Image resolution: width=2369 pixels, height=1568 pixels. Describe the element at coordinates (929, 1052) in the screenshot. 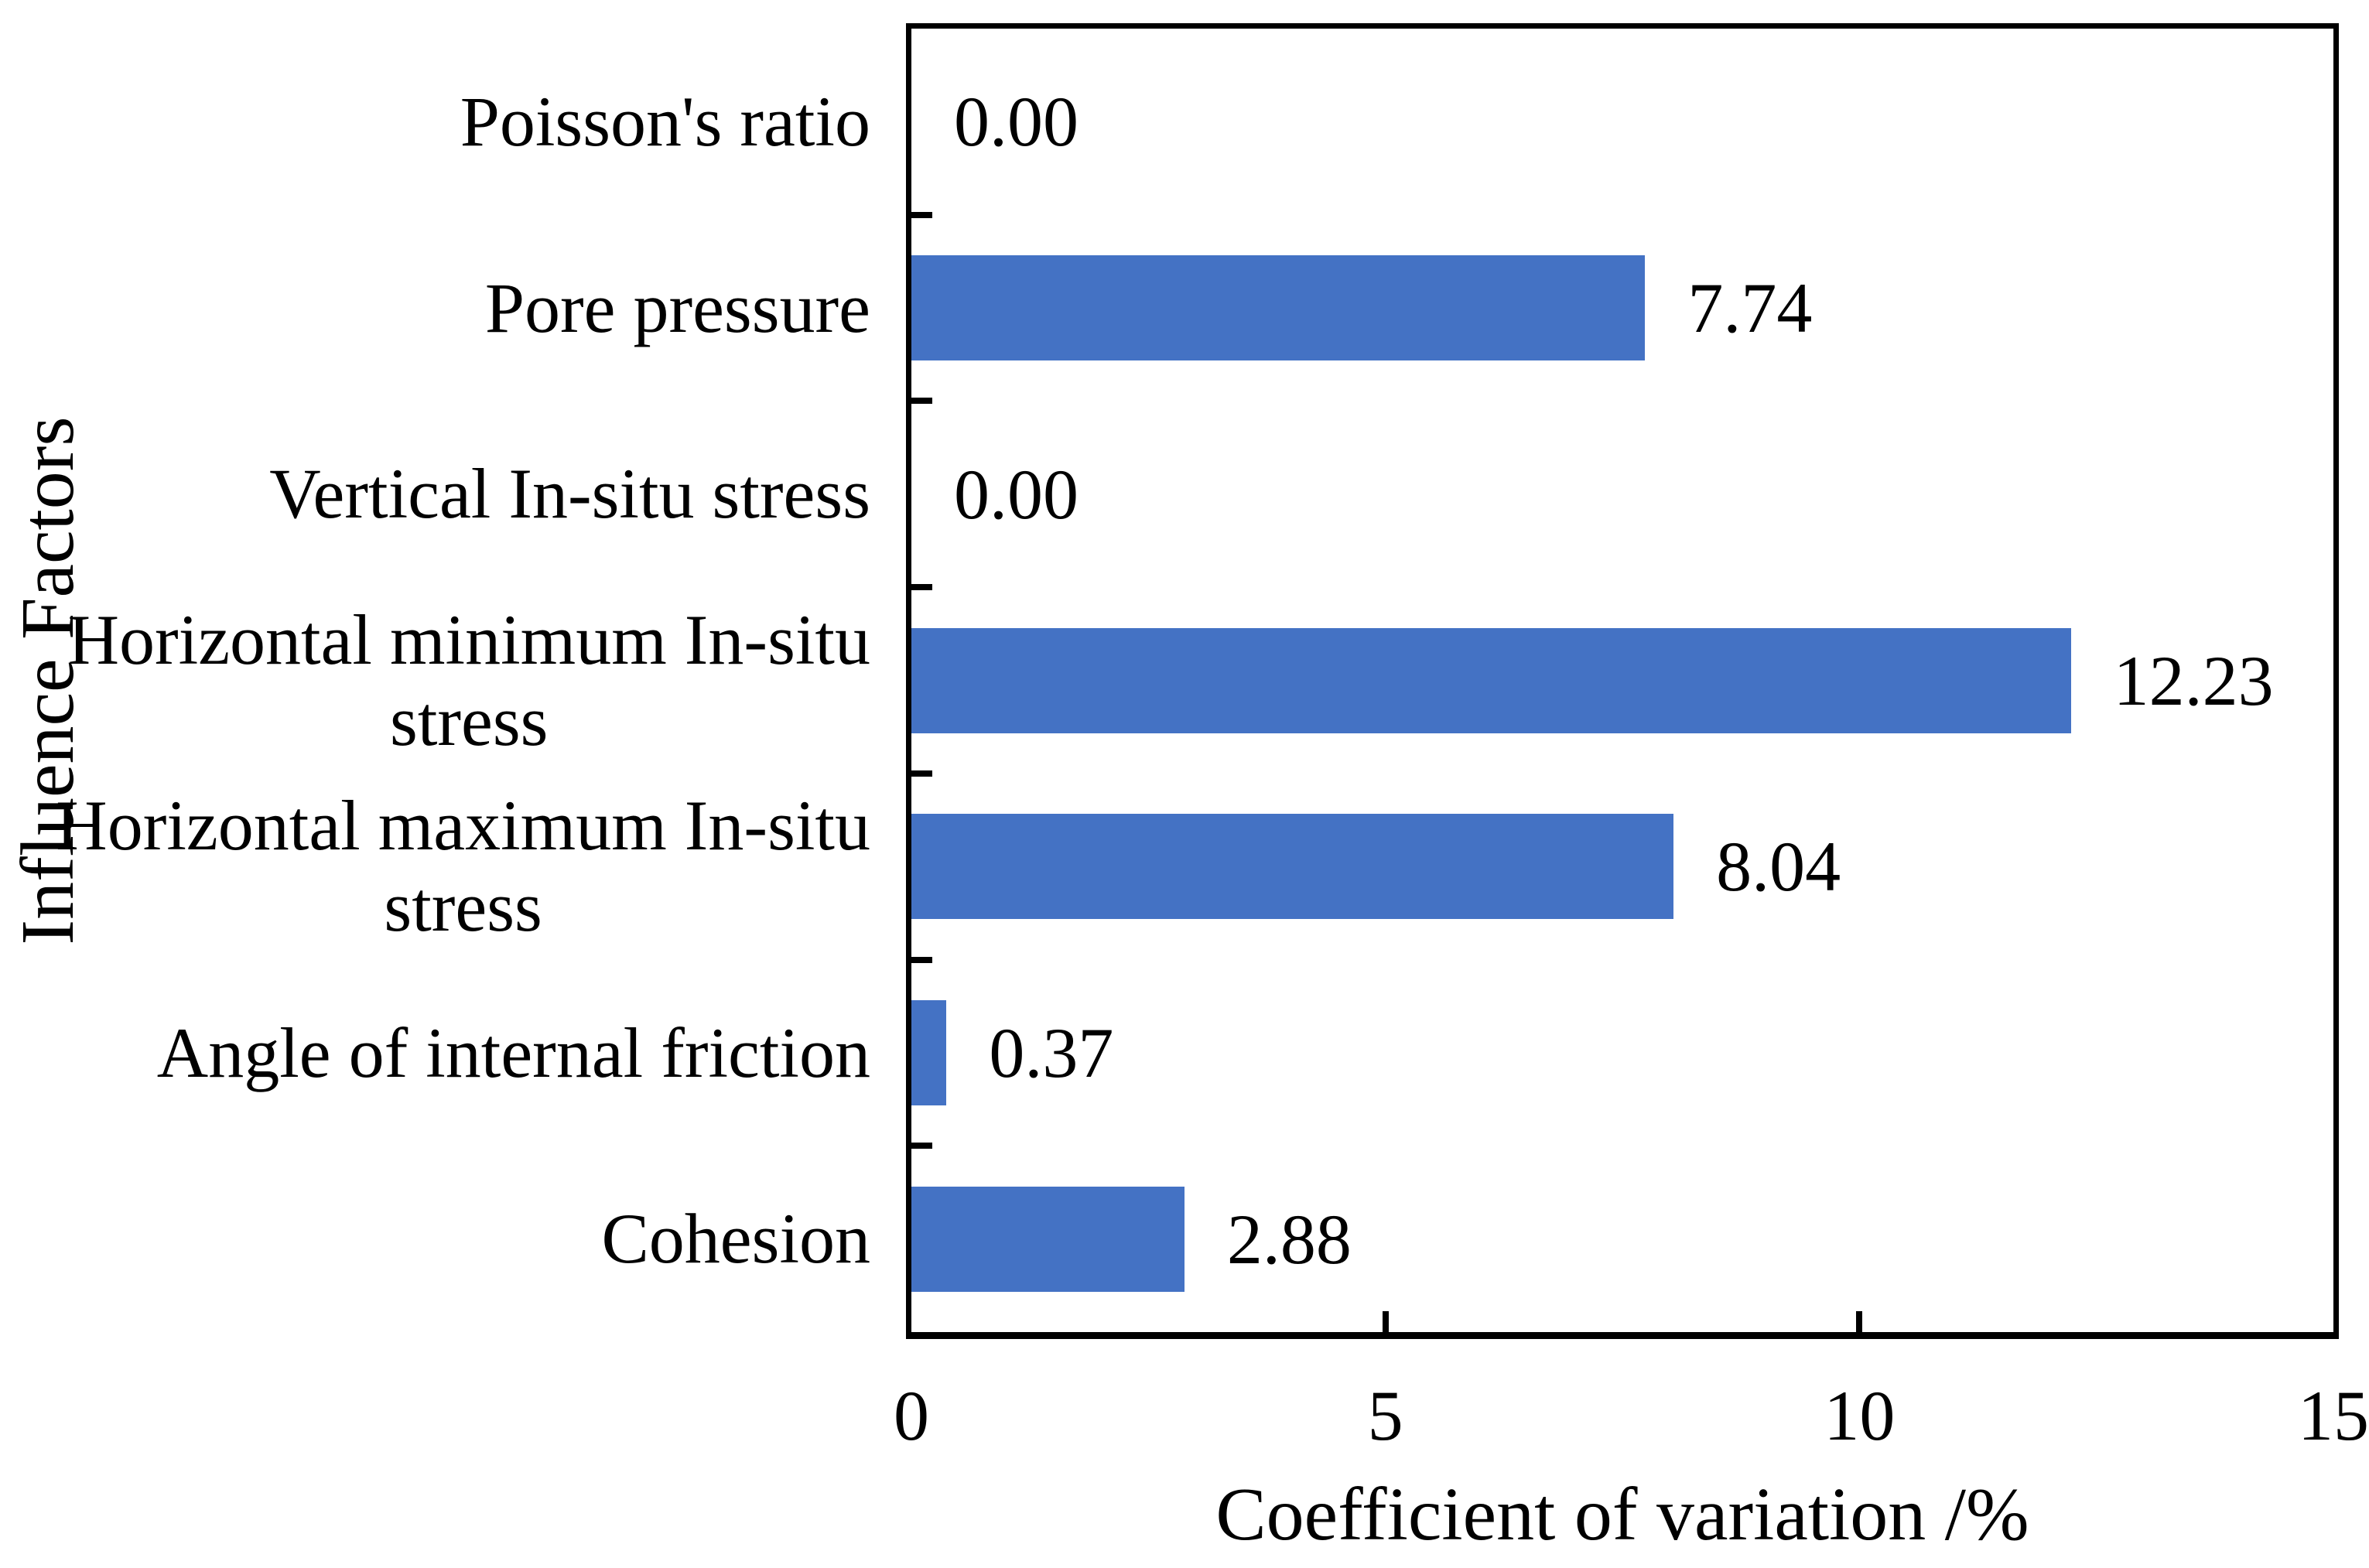

I see `bar-angle-of-internal-friction` at that location.